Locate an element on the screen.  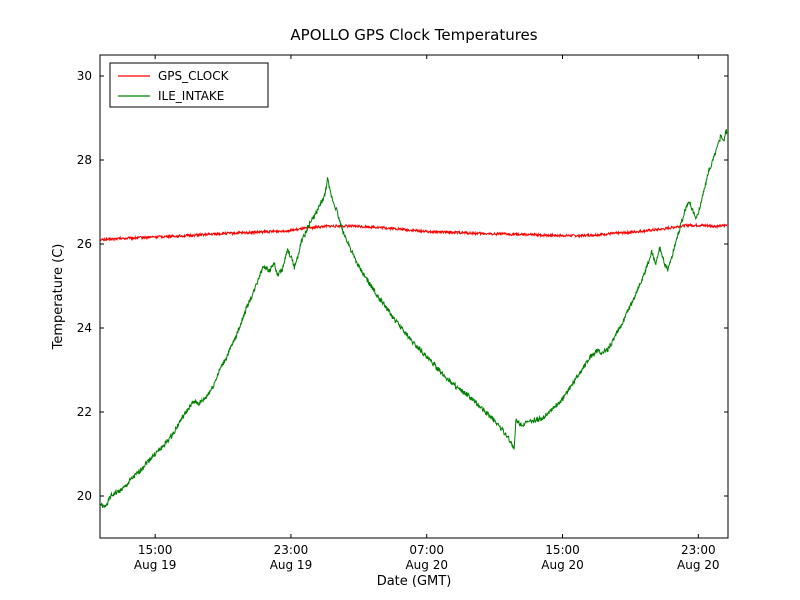
legend: GPS_CLOCK ILE_INTAKE is located at coordinates (189, 85).